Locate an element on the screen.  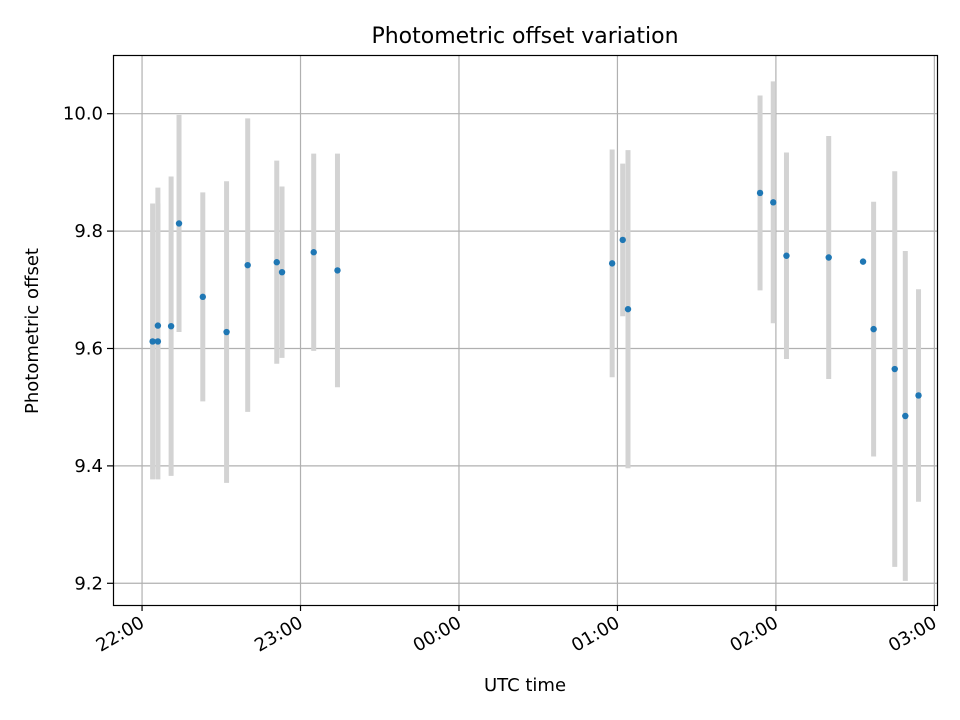
y-tick-label: 10.0 is located at coordinates (83, 114).